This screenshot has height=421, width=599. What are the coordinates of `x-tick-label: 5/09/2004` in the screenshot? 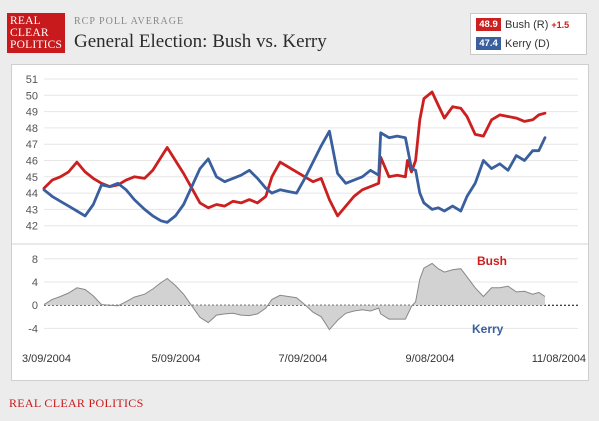 It's located at (176, 359).